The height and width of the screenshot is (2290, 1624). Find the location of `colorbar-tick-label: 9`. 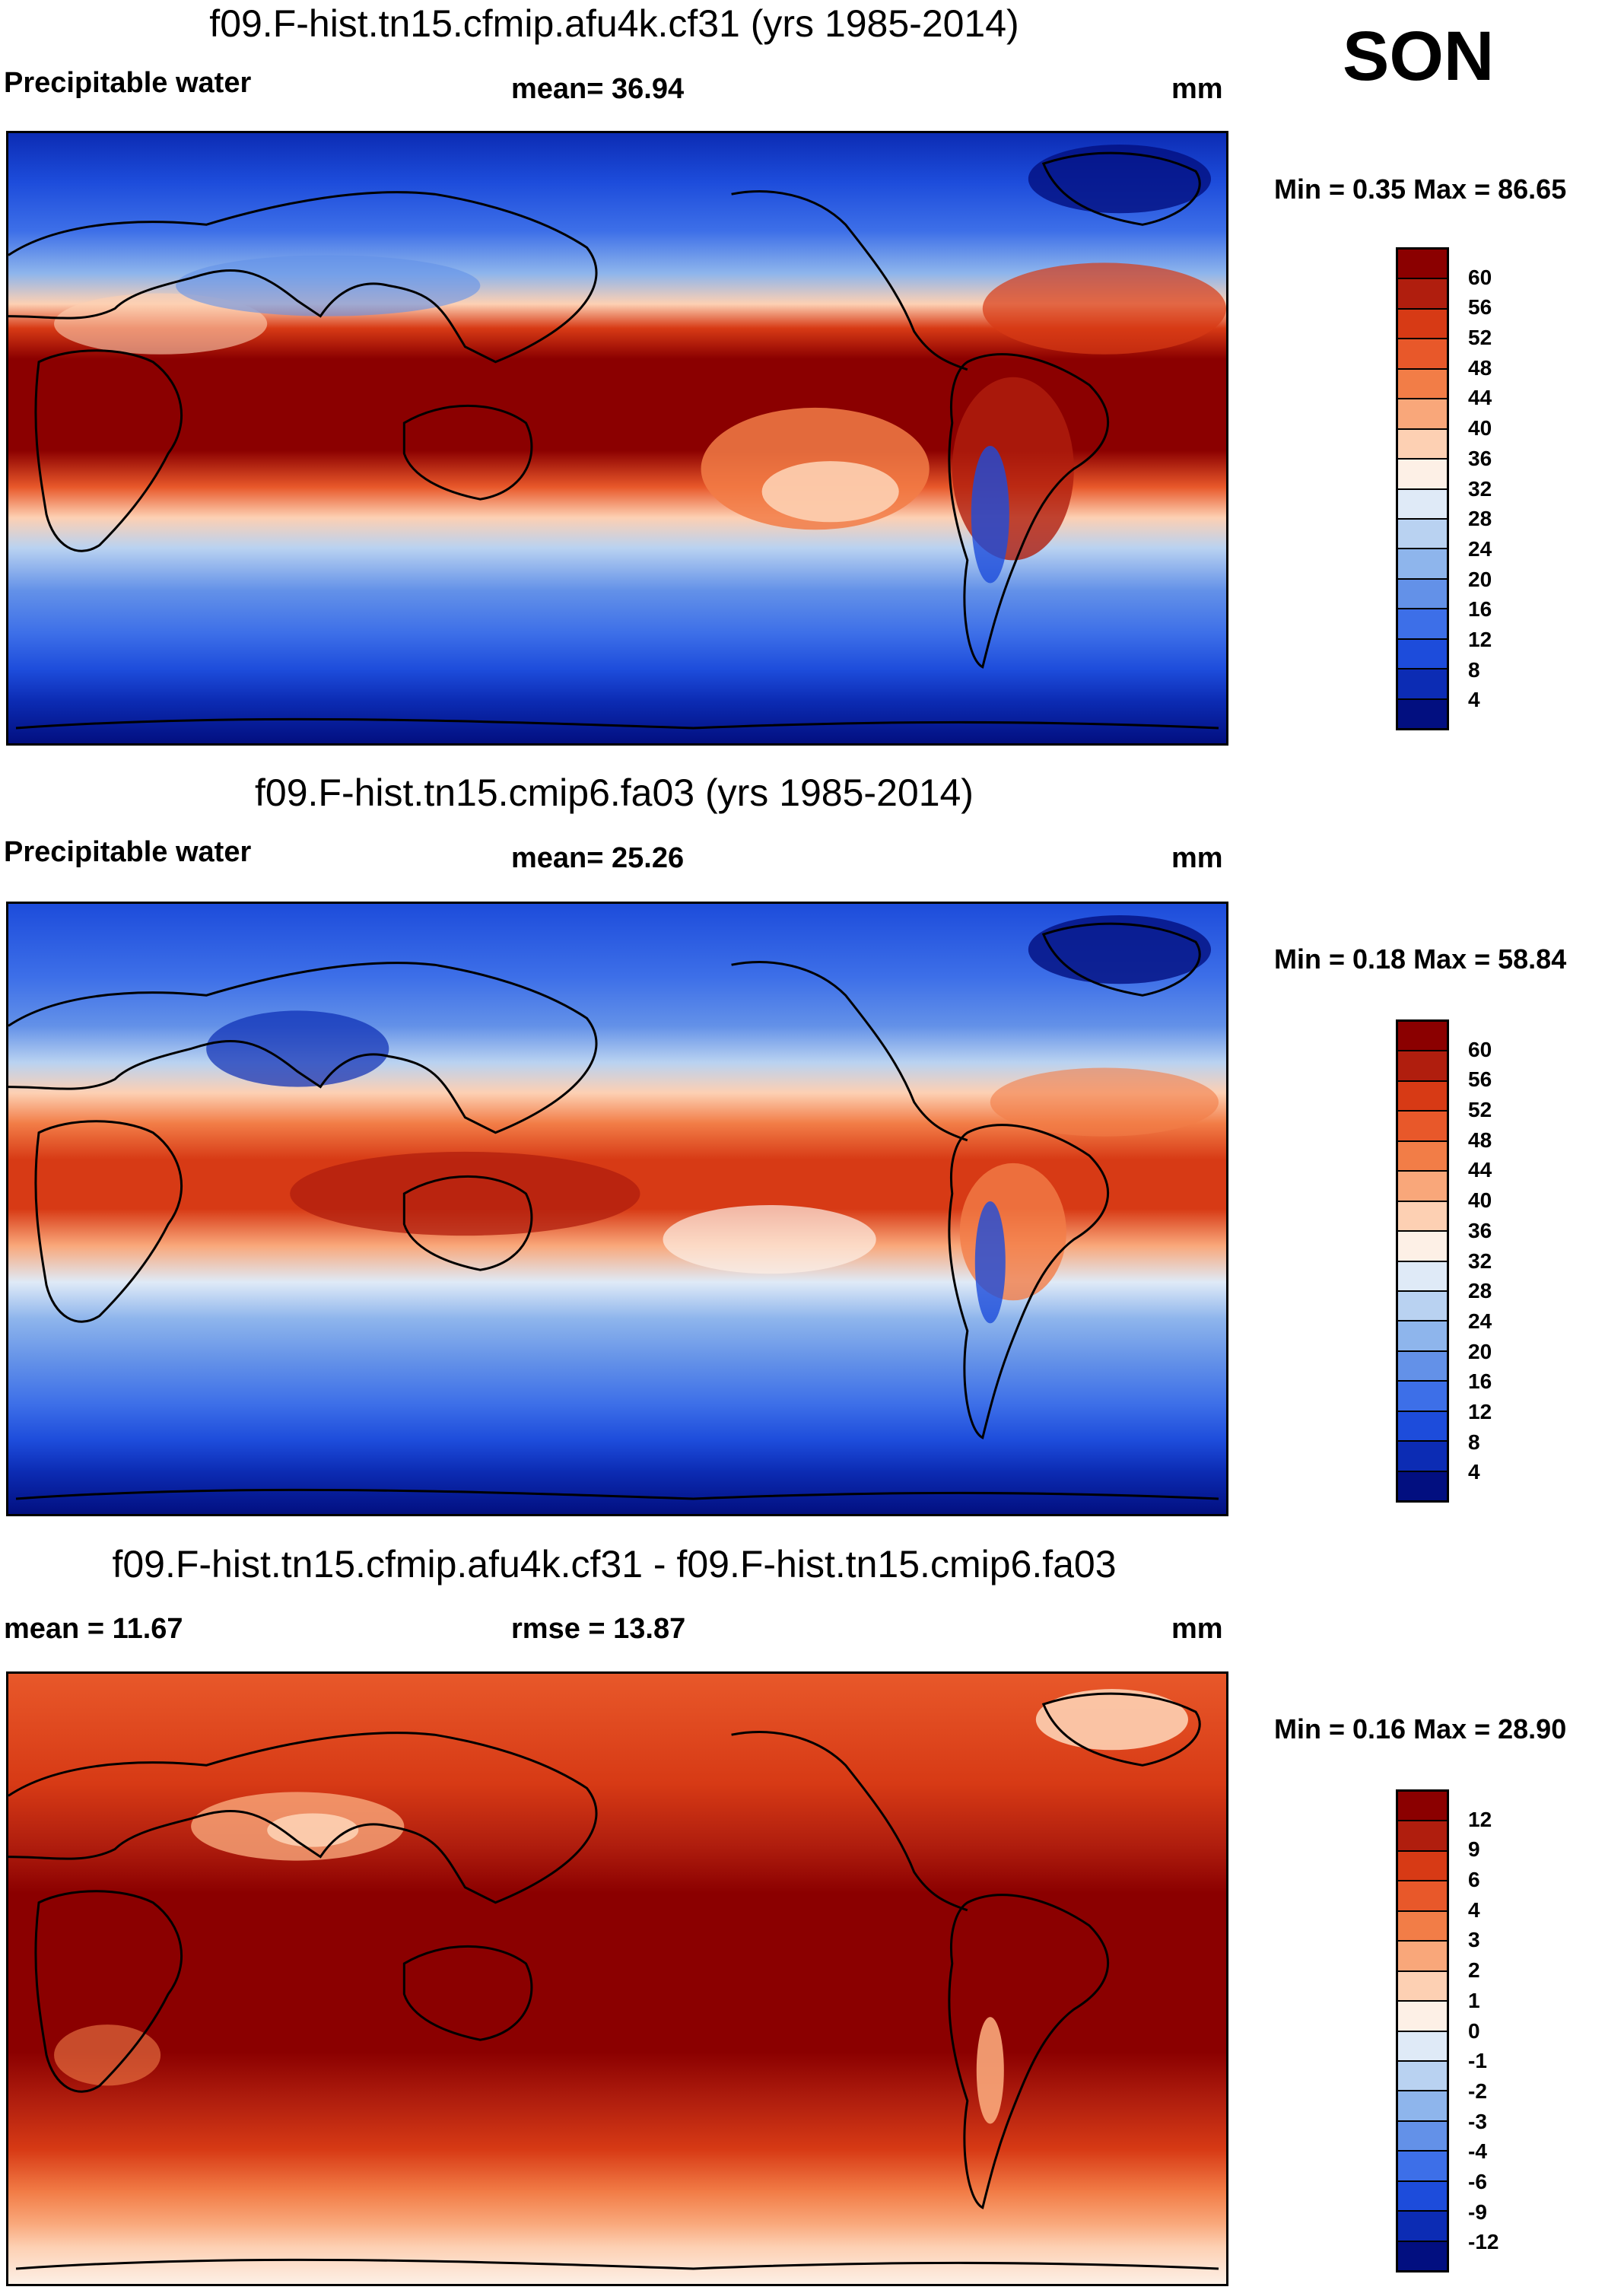

colorbar-tick-label: 9 is located at coordinates (1474, 1849).